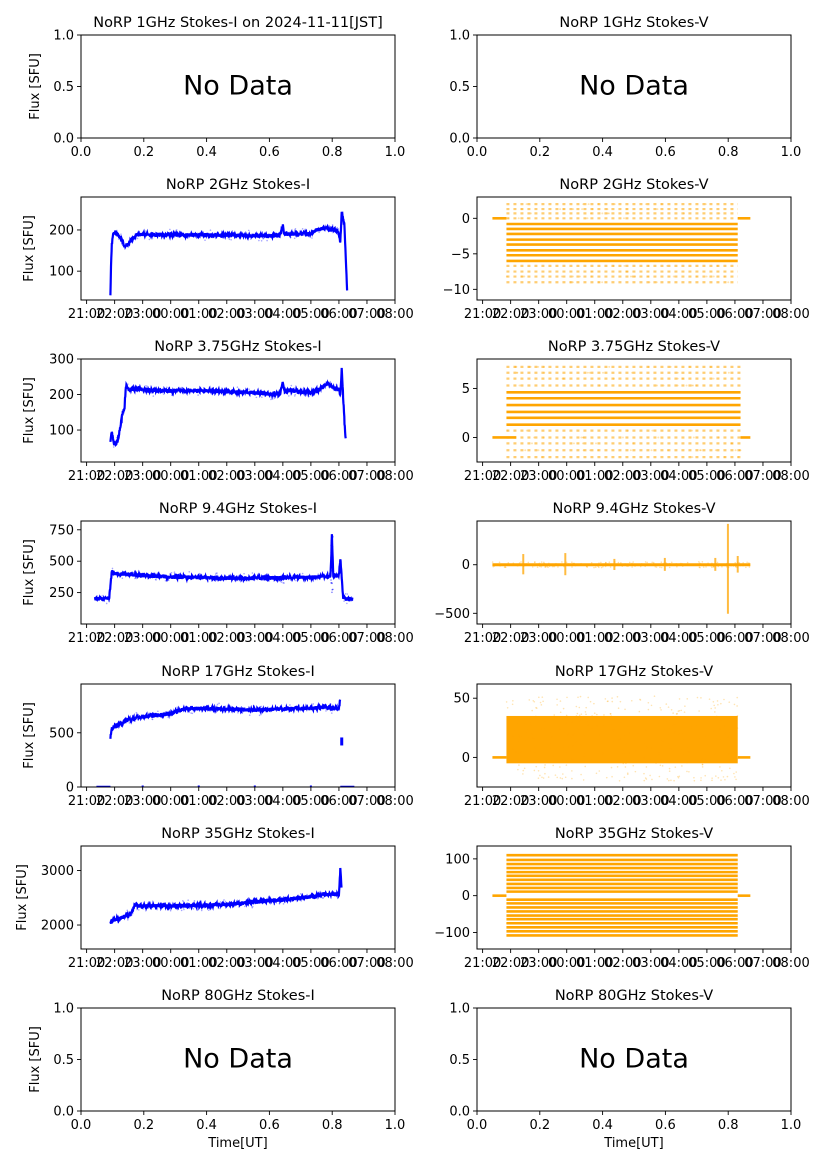 The height and width of the screenshot is (1169, 827). I want to click on y-tick-label: 100, so click(61, 431).